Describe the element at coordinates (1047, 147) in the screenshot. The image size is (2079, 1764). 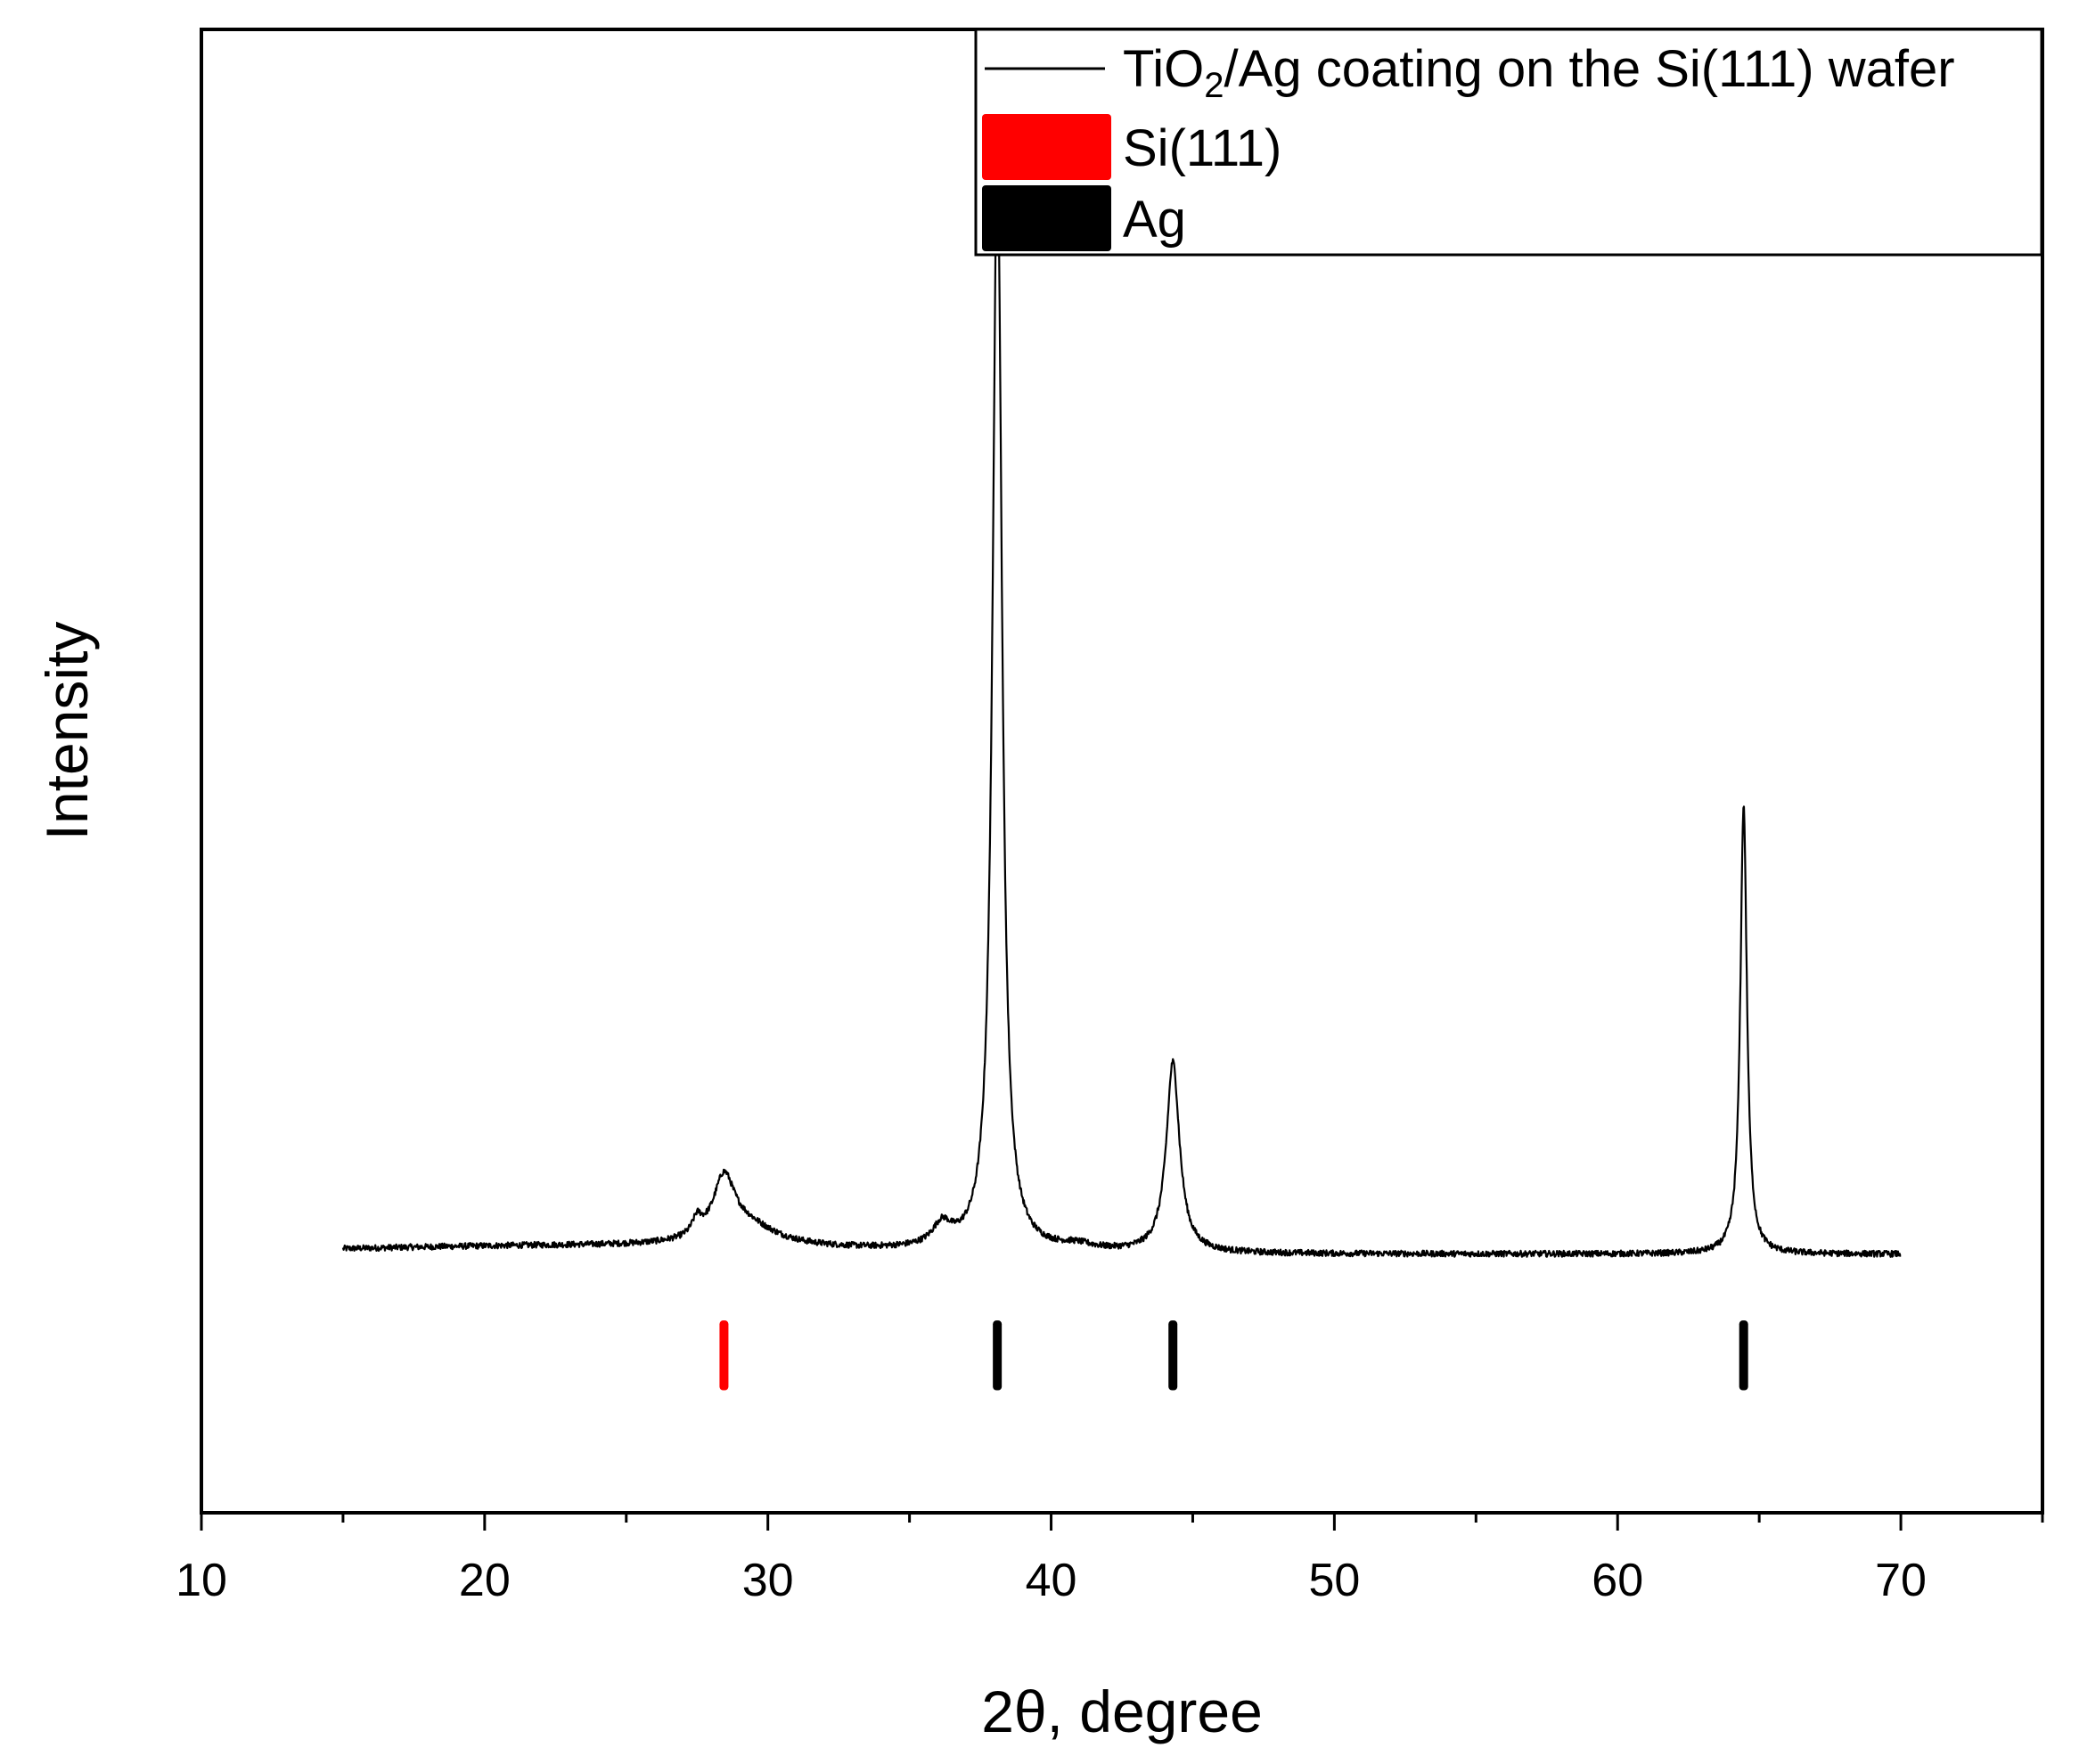
I see `legend-swatch-si111` at that location.